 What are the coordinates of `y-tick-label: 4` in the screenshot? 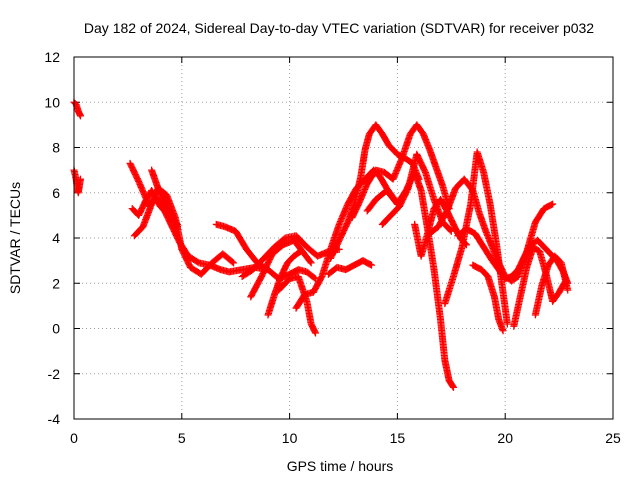 It's located at (56, 238).